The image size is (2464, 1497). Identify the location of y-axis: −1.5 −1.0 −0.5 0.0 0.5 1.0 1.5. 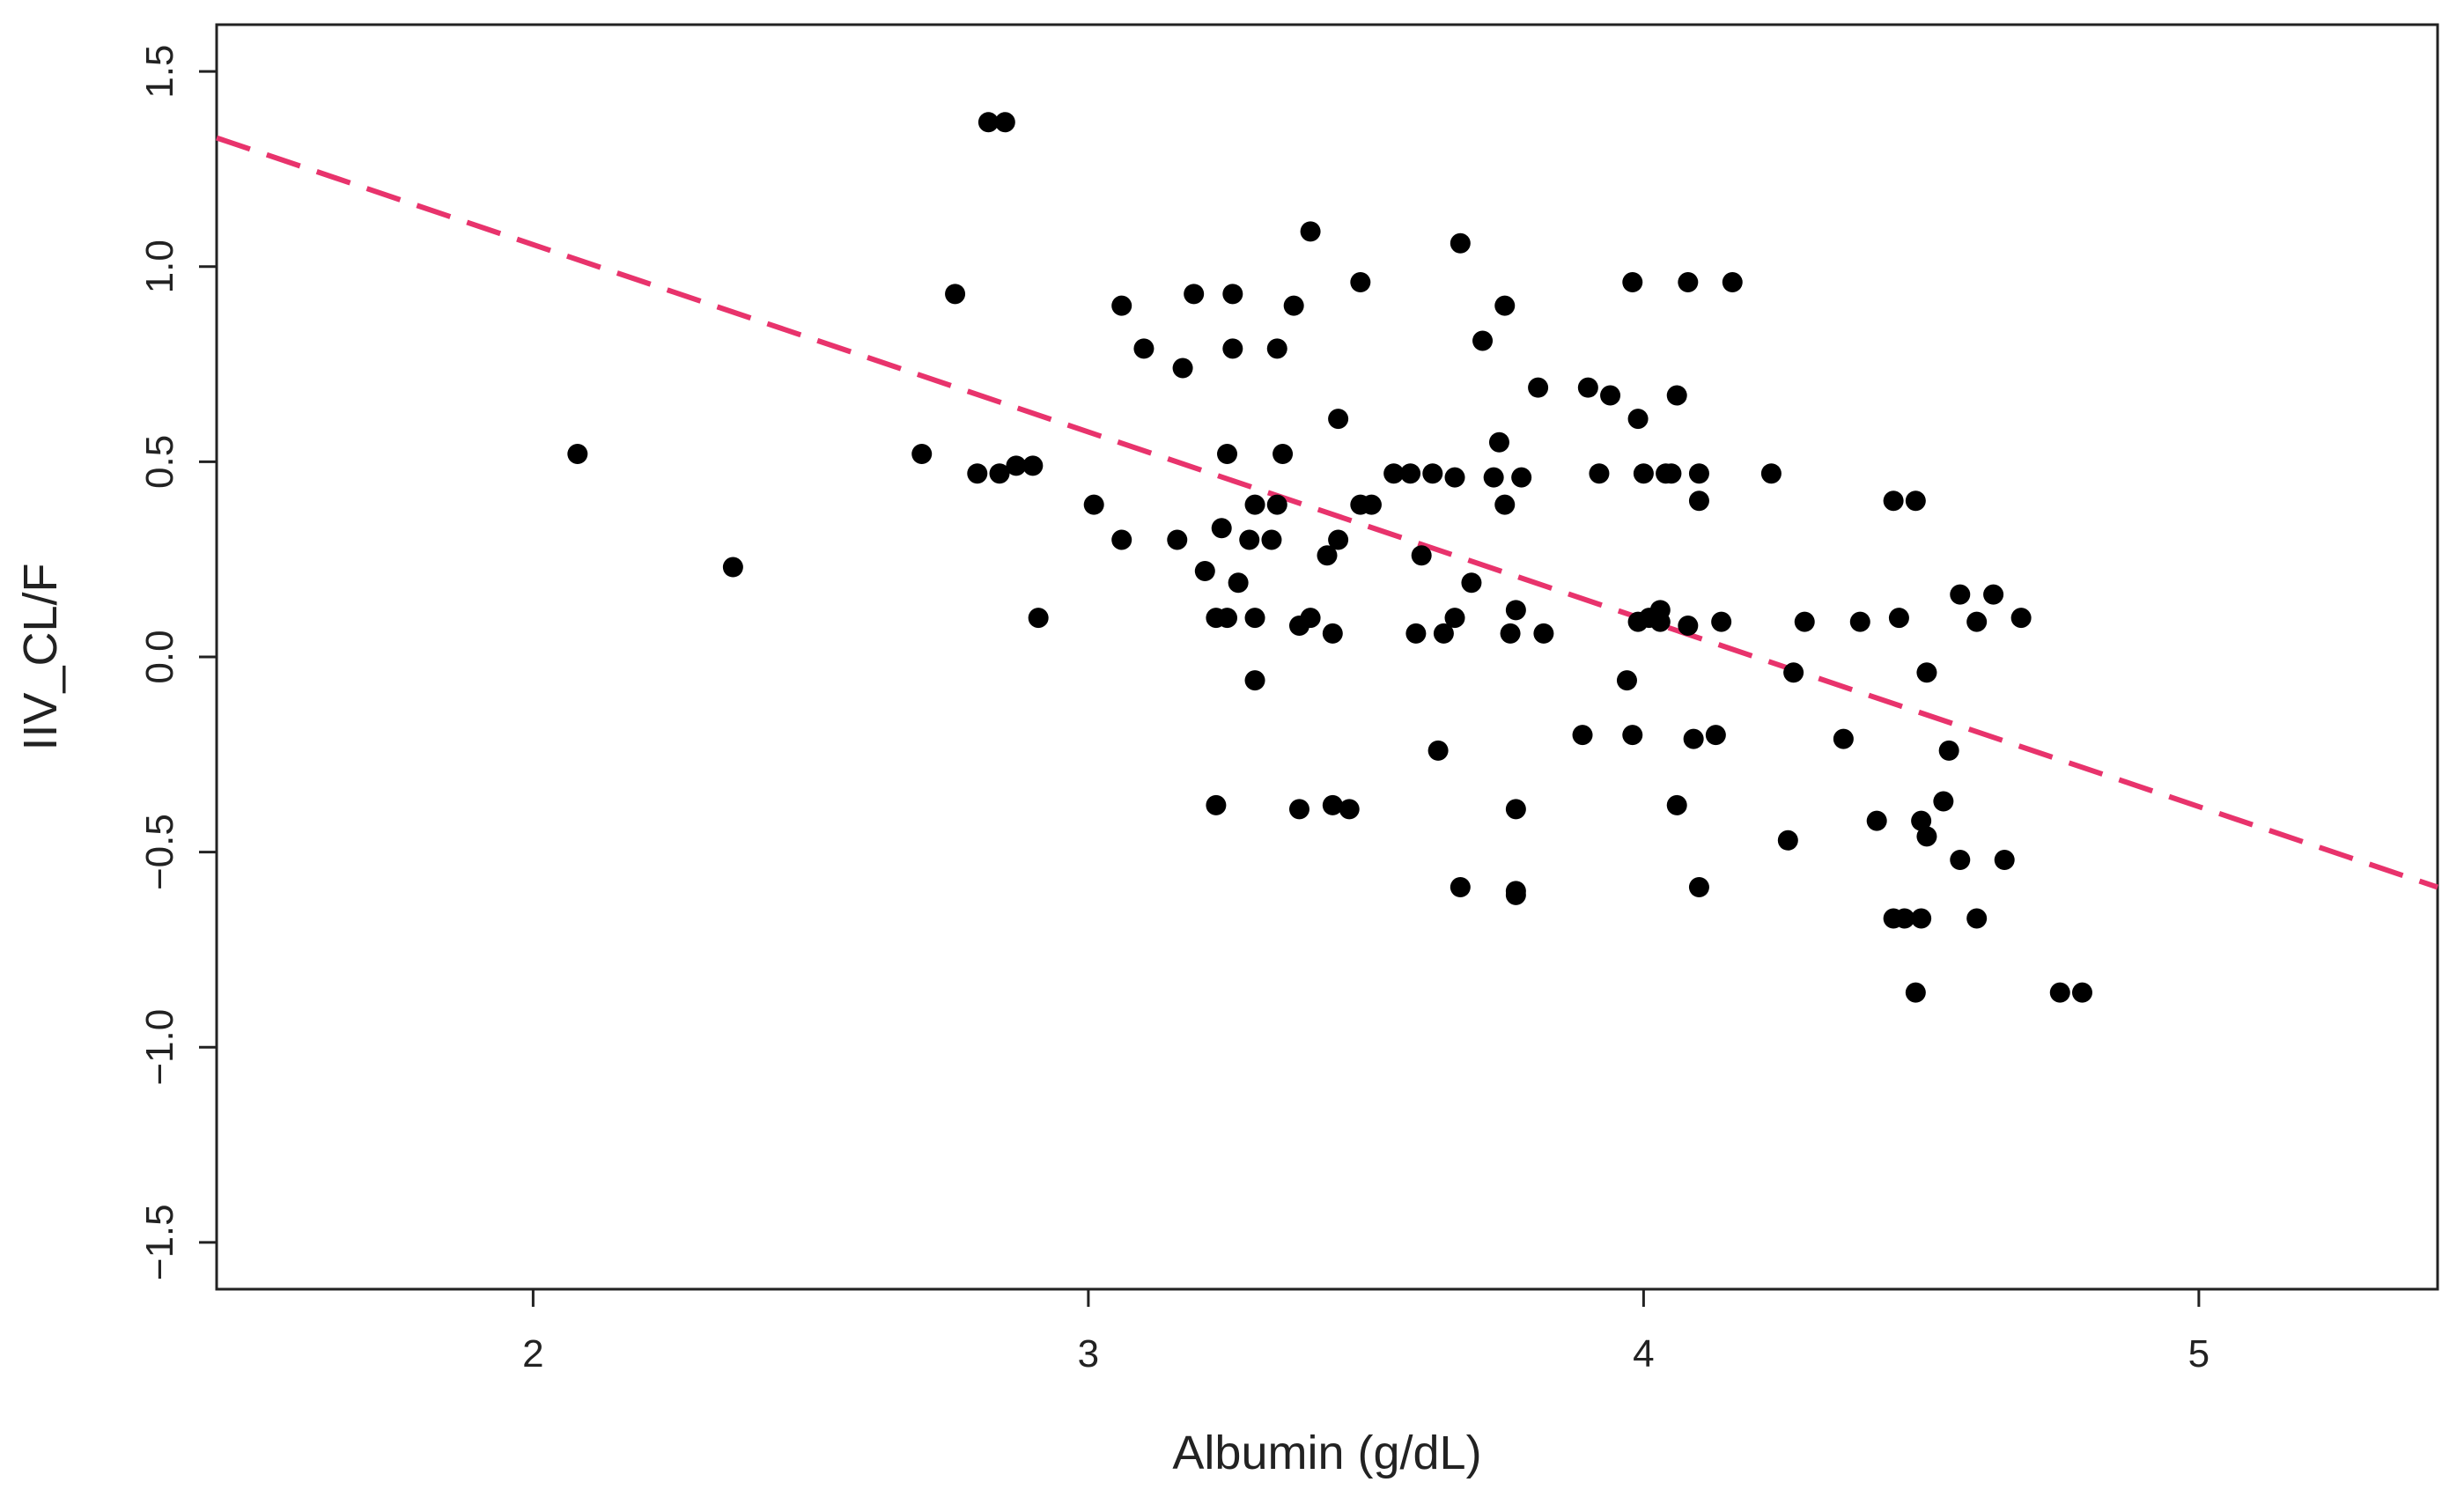
(177, 663).